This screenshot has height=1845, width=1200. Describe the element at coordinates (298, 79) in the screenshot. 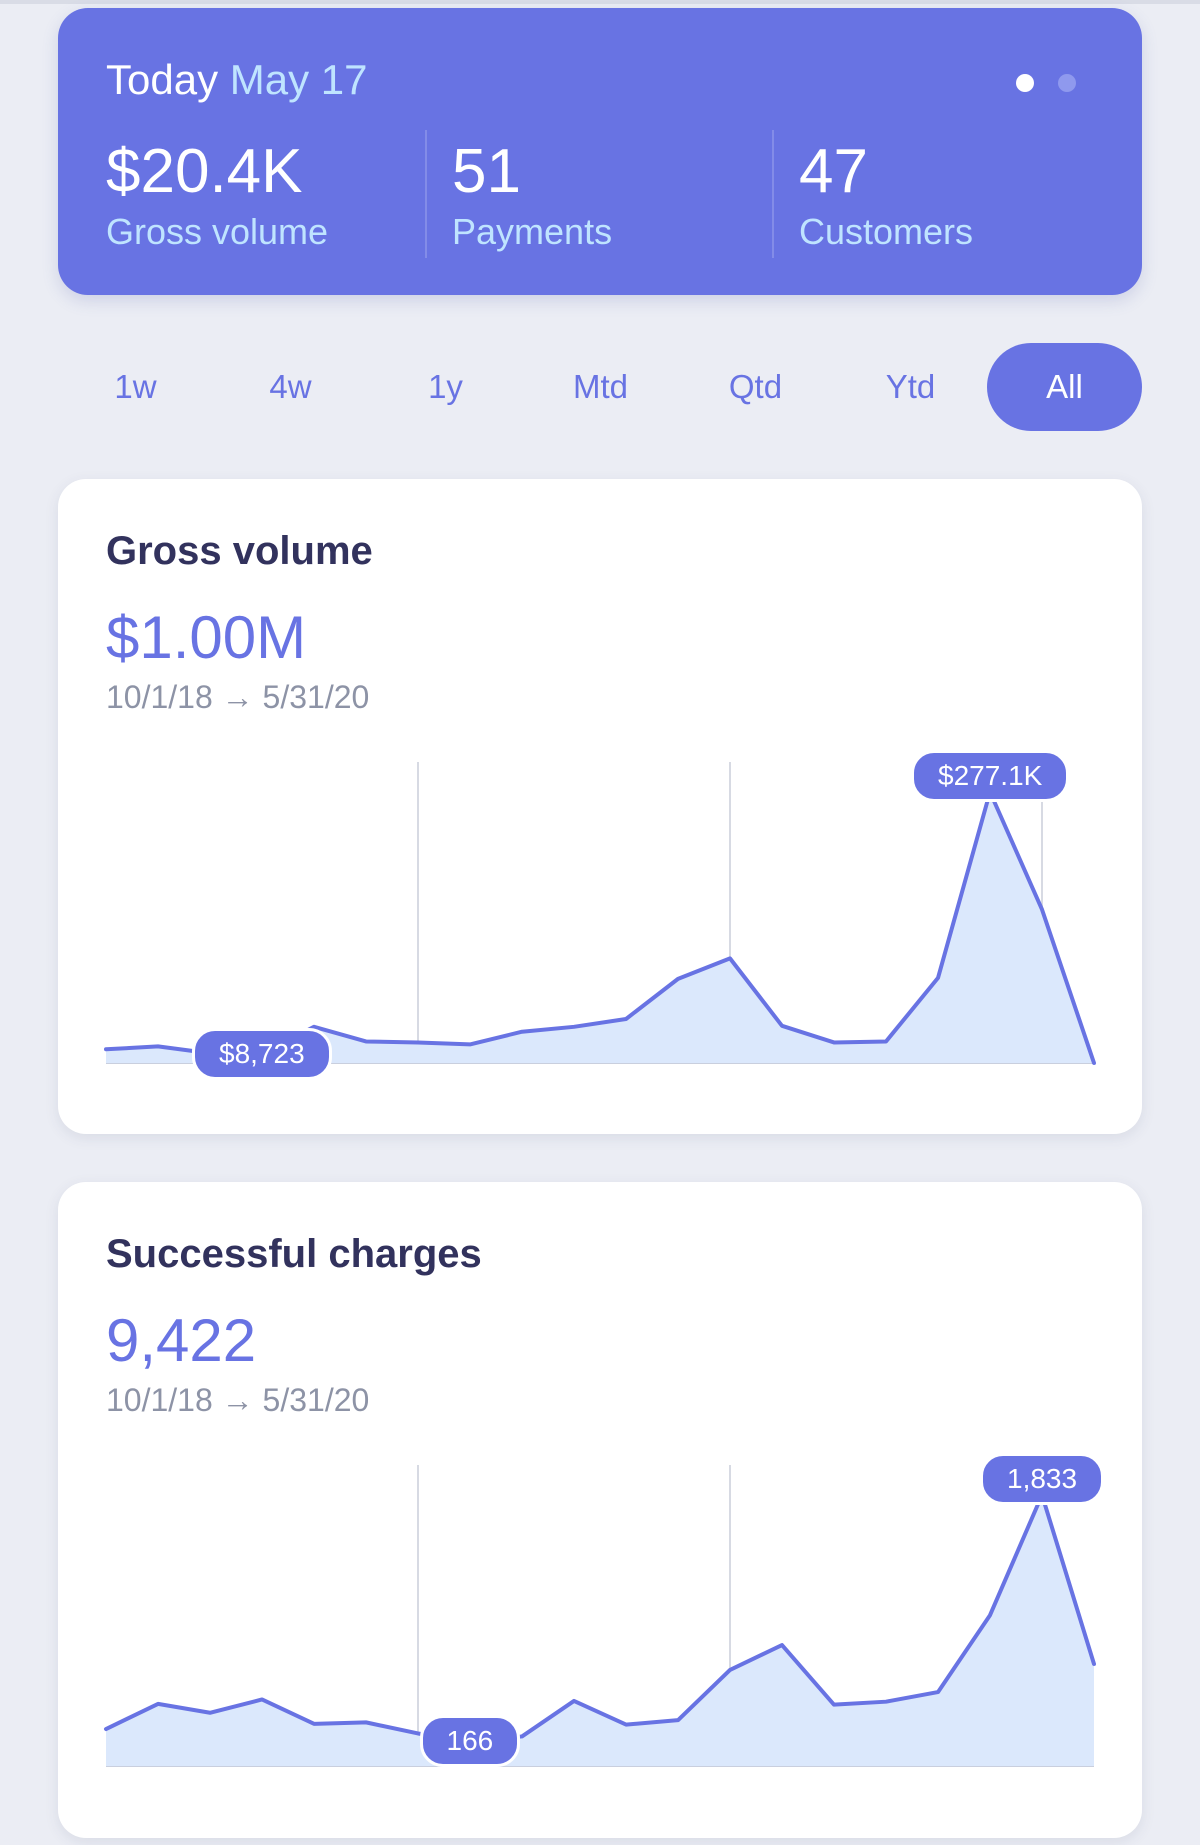

I see `today-date: May 17` at that location.